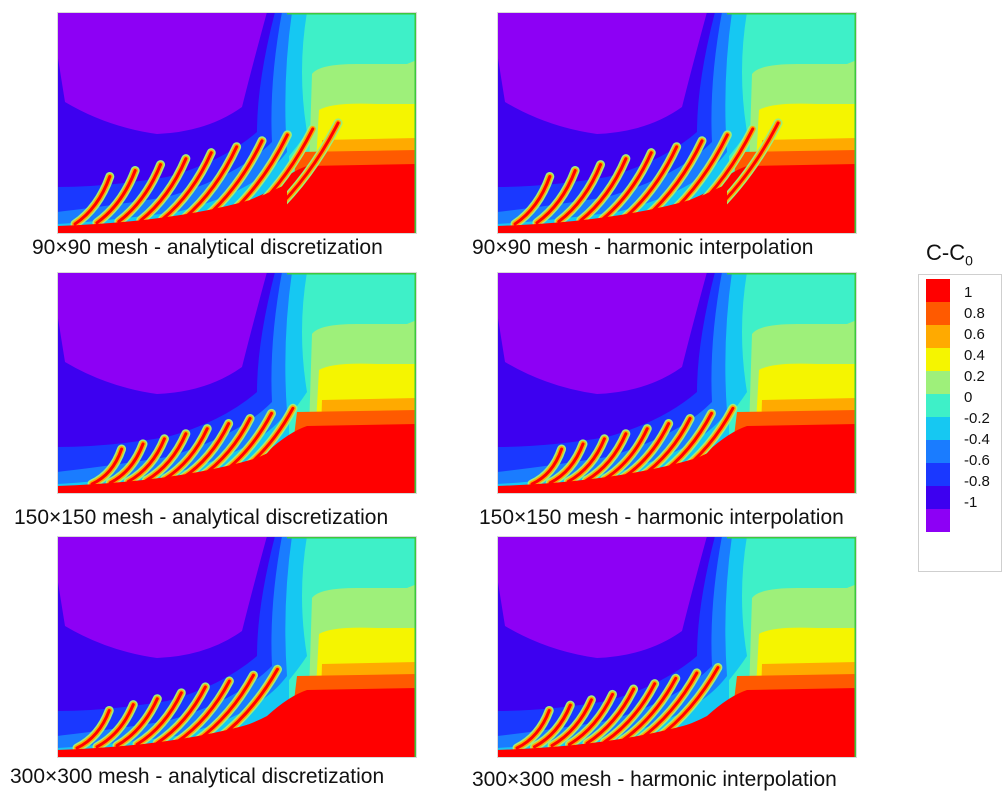 This screenshot has width=1002, height=800. Describe the element at coordinates (977, 481) in the screenshot. I see `colorbar-tick: -0.8` at that location.